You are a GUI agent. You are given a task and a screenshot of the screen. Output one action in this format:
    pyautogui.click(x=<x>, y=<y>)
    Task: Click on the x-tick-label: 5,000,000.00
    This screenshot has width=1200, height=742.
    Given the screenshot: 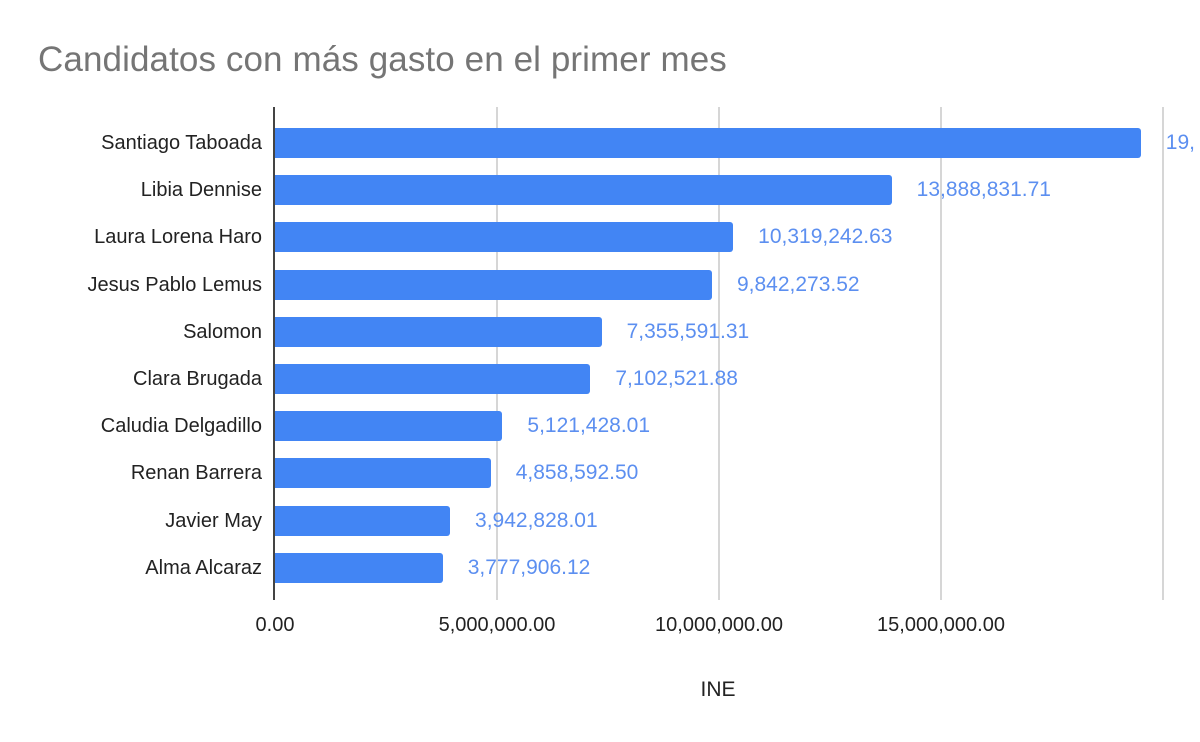 What is the action you would take?
    pyautogui.click(x=497, y=625)
    